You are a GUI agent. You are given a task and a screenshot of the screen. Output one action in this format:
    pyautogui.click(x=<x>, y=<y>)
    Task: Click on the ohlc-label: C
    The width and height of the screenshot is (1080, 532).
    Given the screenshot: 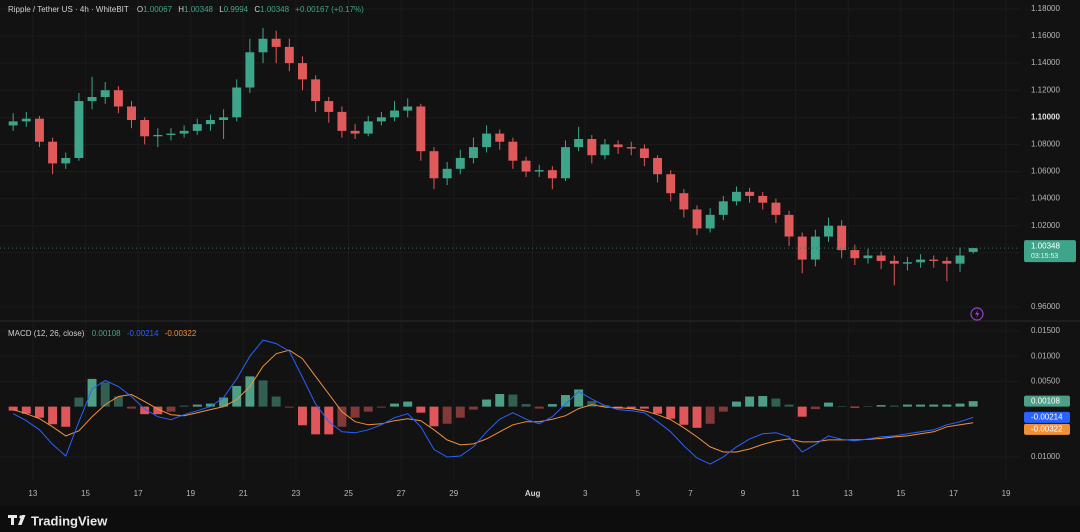 What is the action you would take?
    pyautogui.click(x=257, y=9)
    